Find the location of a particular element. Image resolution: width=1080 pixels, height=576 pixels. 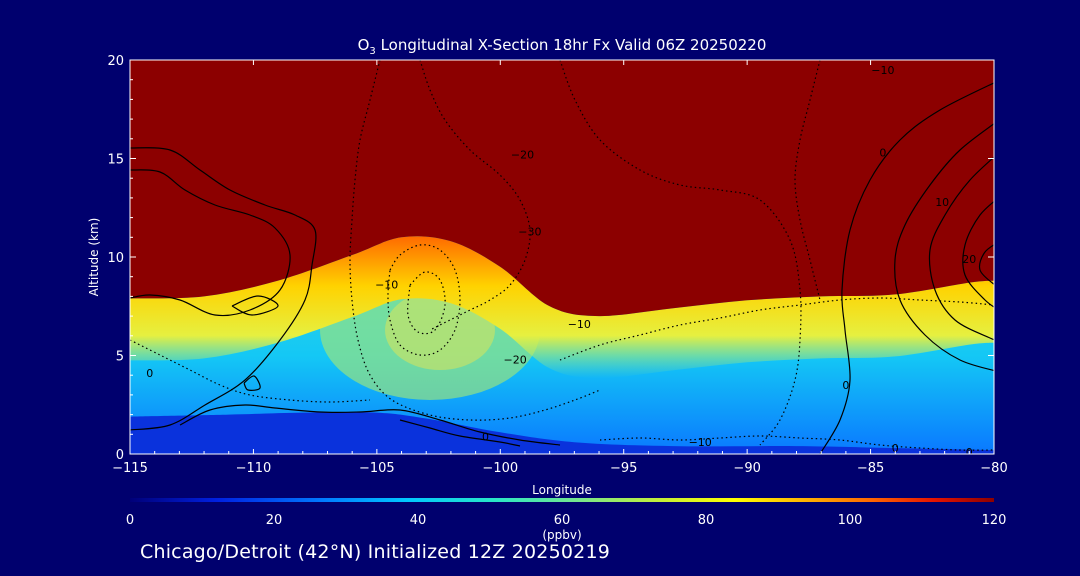

y-tick-label: 20 is located at coordinates (115, 61).